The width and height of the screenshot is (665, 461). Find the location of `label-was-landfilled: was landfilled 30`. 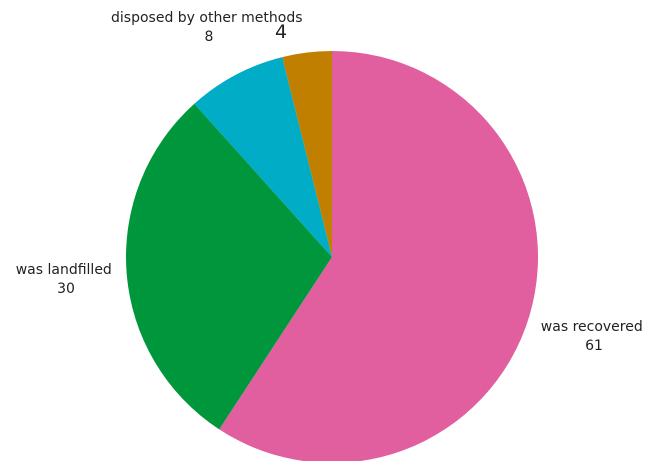

label-was-landfilled: was landfilled 30 is located at coordinates (66, 279).